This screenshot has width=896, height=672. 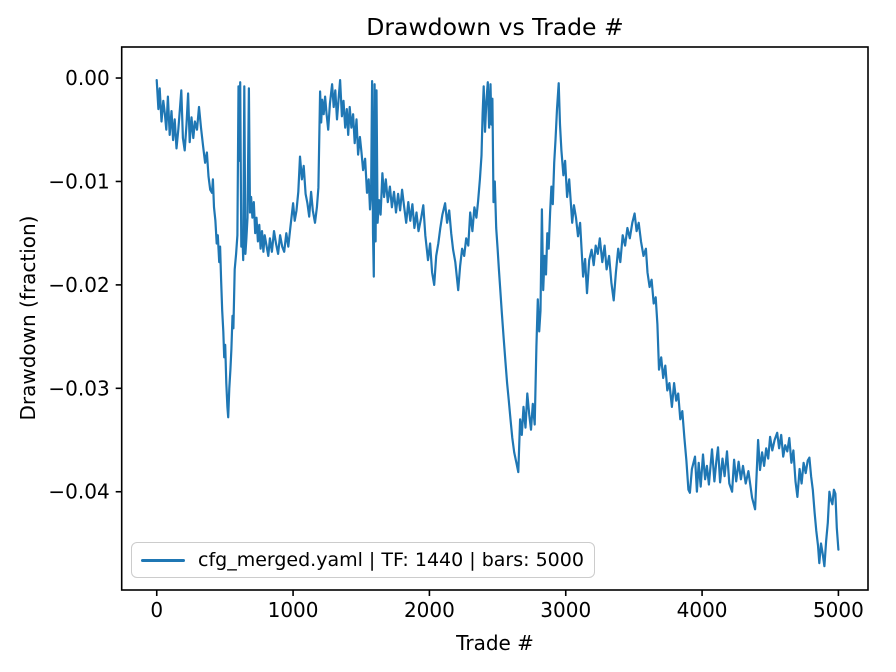 I want to click on x-tick-label: 1000, so click(x=293, y=610).